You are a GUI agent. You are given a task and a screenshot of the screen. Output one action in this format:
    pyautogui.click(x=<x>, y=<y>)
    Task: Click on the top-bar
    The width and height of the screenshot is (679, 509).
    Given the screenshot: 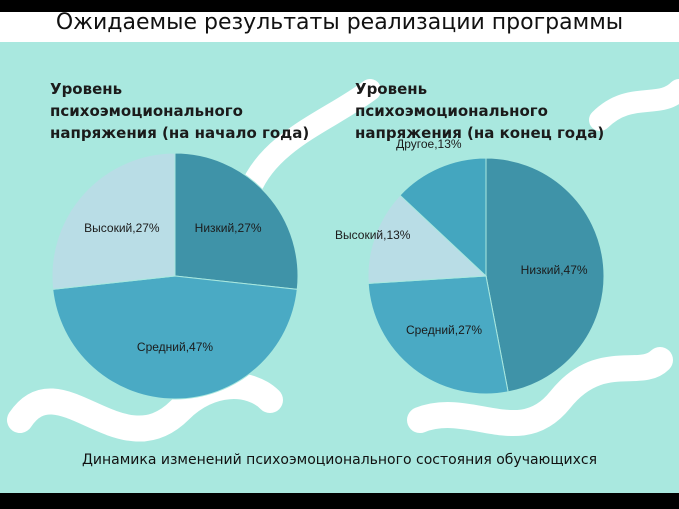 What is the action you would take?
    pyautogui.click(x=339, y=6)
    